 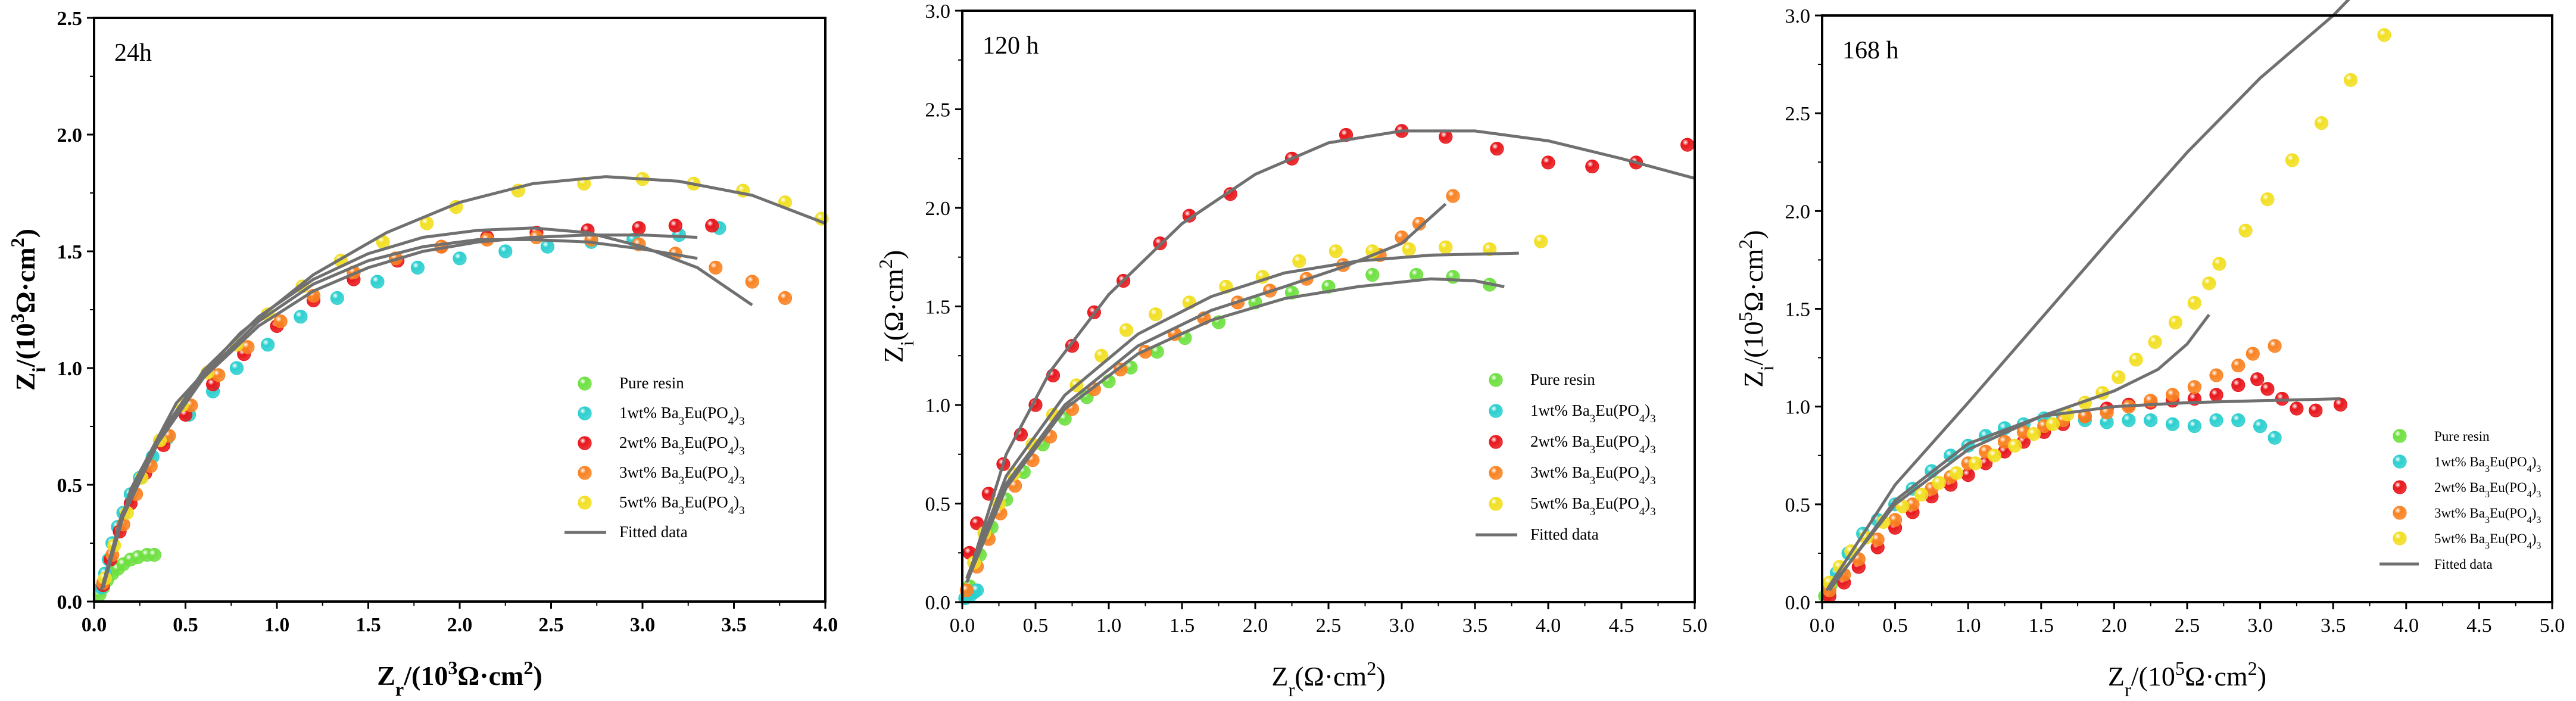 I want to click on label-part: Z, so click(x=894, y=354).